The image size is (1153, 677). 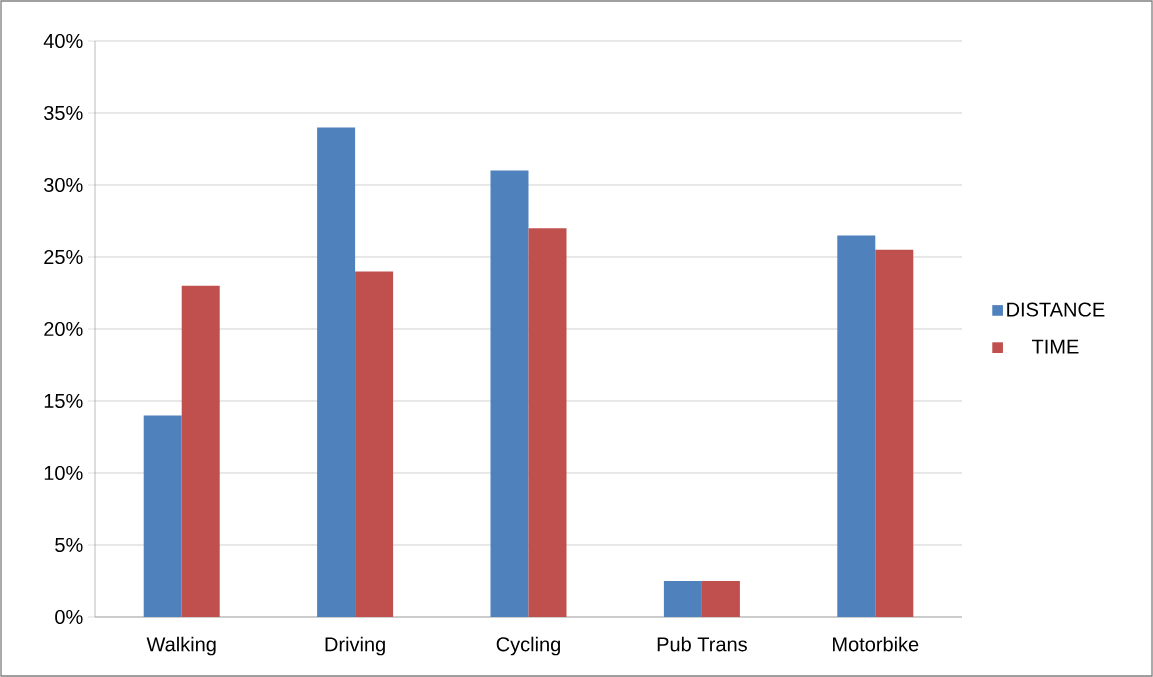 What do you see at coordinates (181, 646) in the screenshot?
I see `x-tick-label: Walking` at bounding box center [181, 646].